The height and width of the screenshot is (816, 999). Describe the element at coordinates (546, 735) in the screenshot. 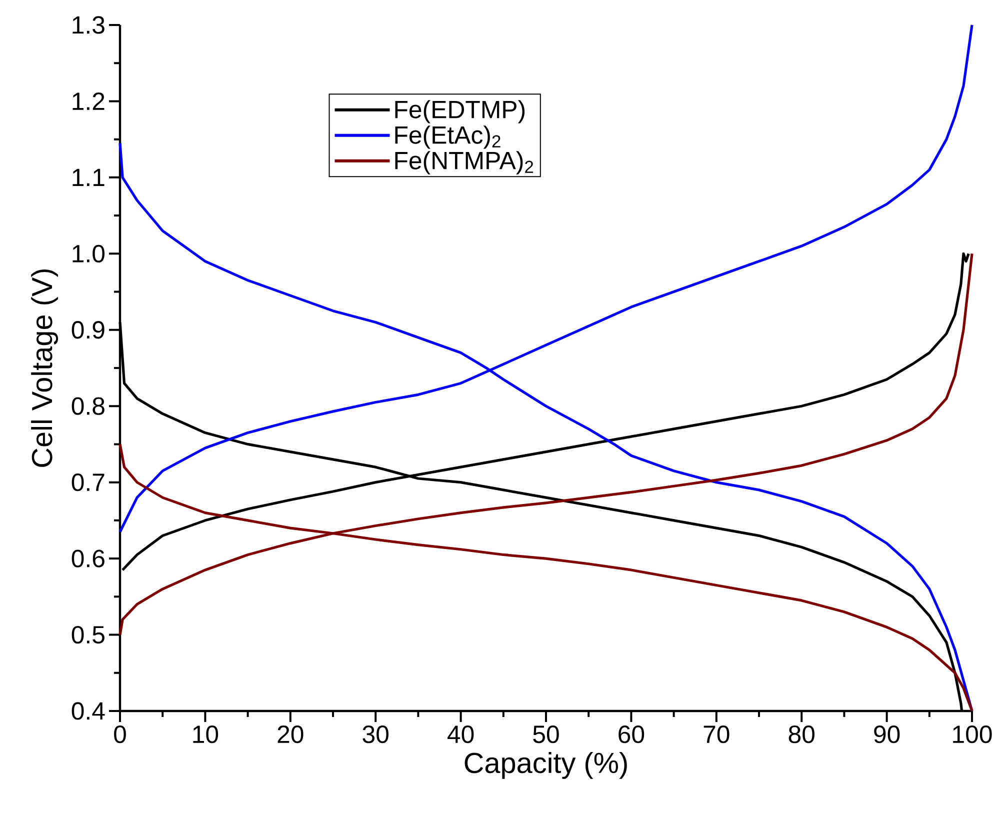

I see `x-tick-label: 50` at that location.